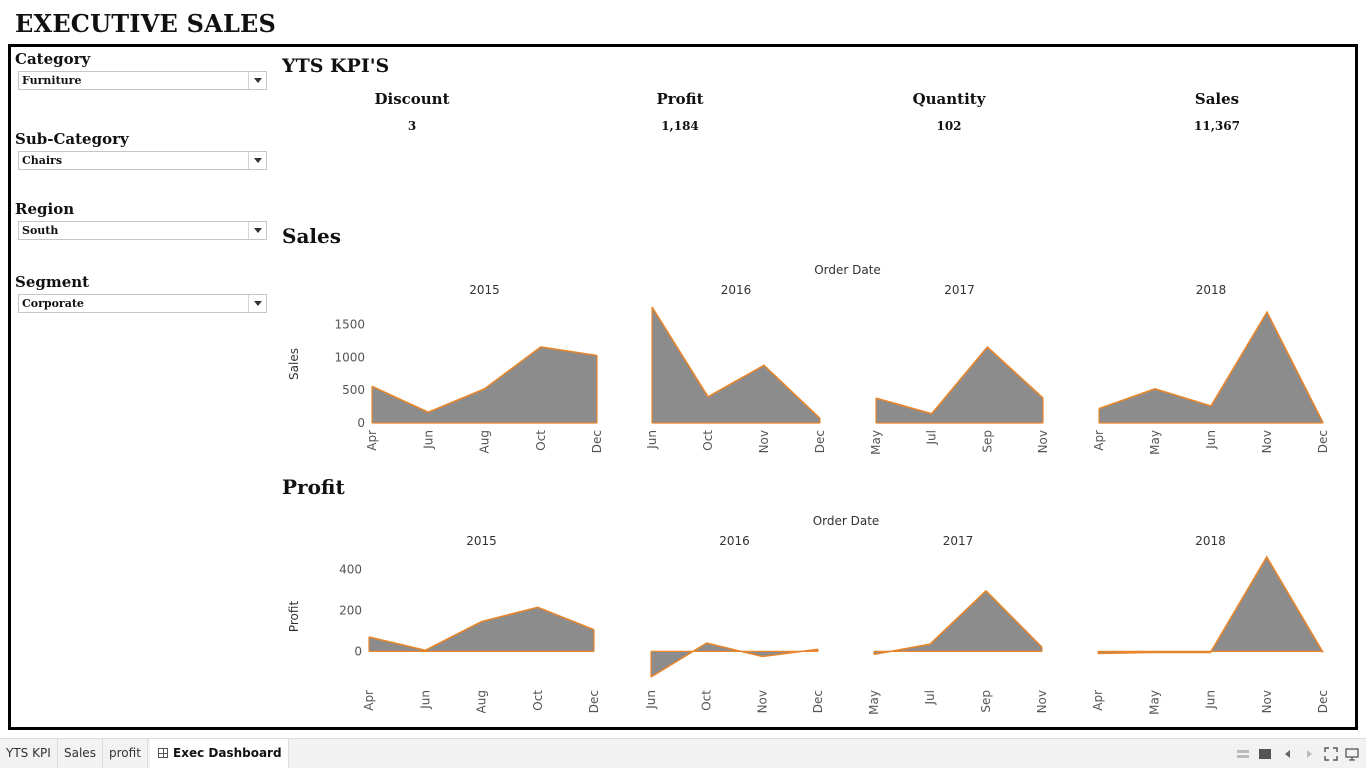  What do you see at coordinates (412, 111) in the screenshot?
I see `kpi-discount: Discount 3` at bounding box center [412, 111].